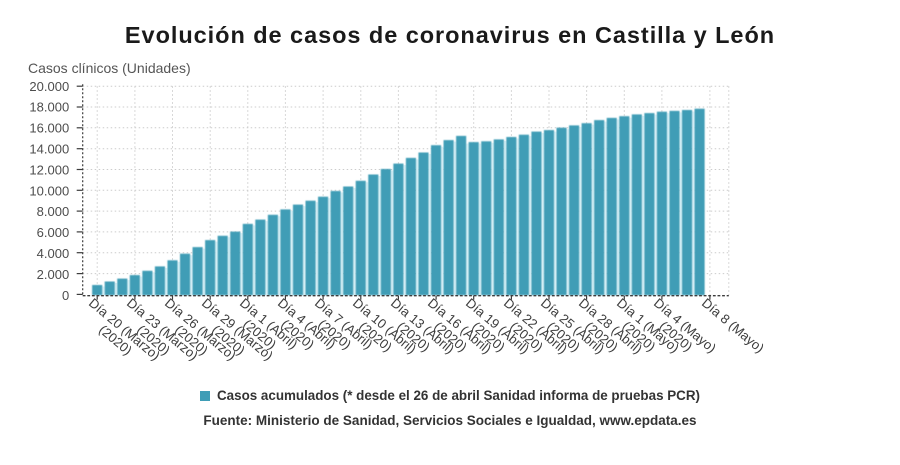 The image size is (900, 465). I want to click on svg-text: 0, so click(65, 295).